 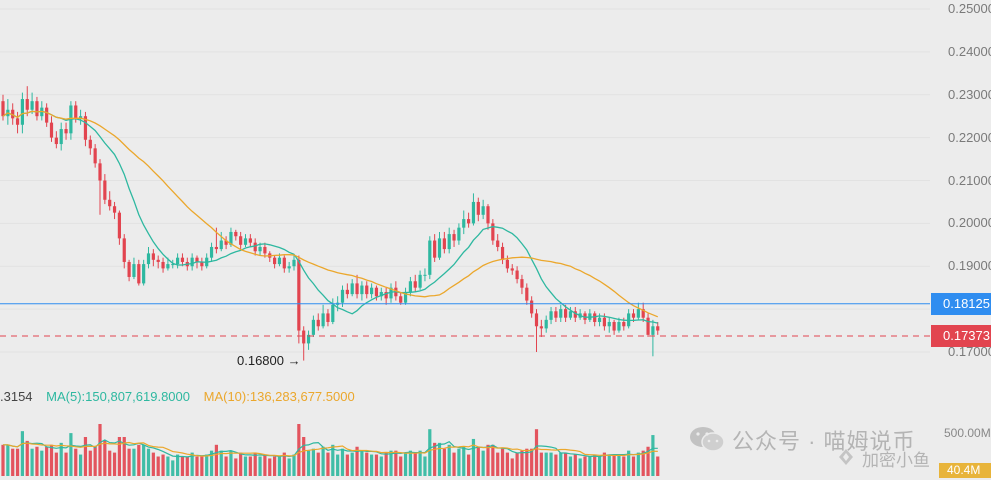 I want to click on wechat-icon, so click(x=707, y=439).